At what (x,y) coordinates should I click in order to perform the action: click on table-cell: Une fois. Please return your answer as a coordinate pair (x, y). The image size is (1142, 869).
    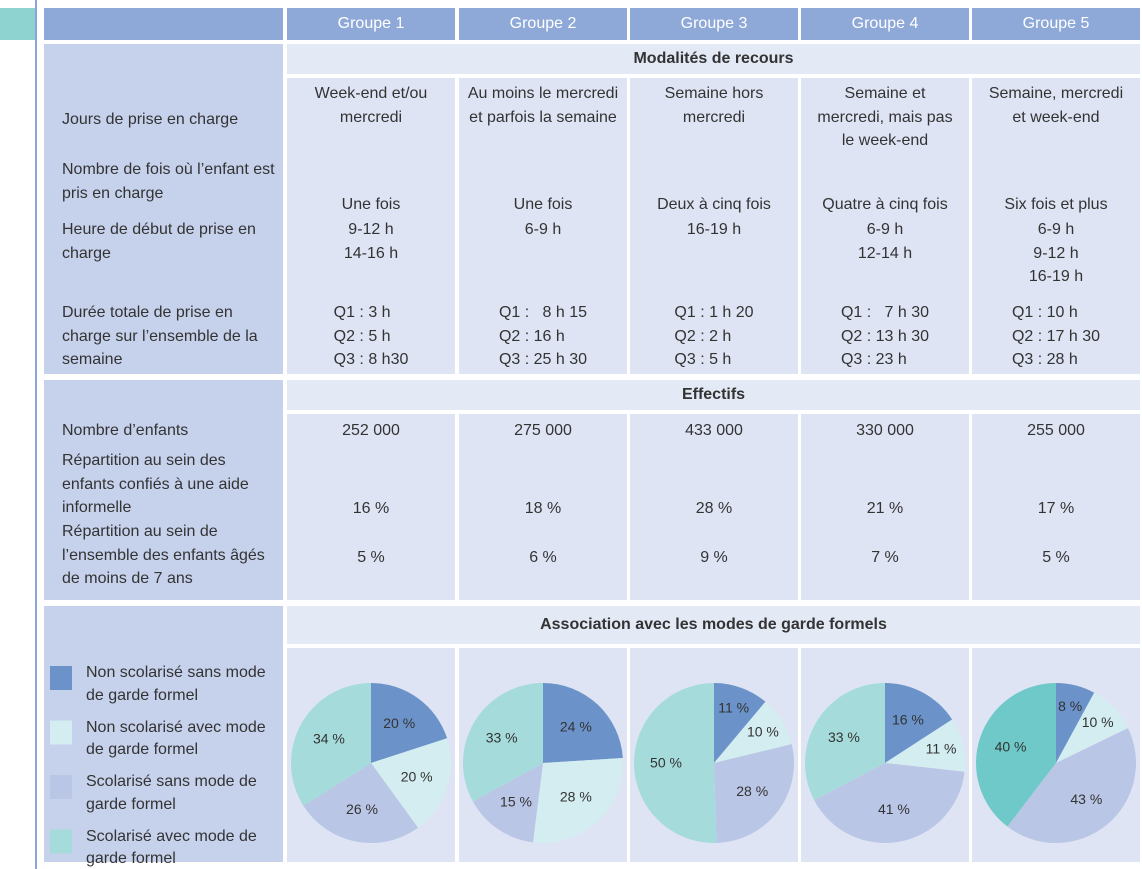
    Looking at the image, I should click on (543, 187).